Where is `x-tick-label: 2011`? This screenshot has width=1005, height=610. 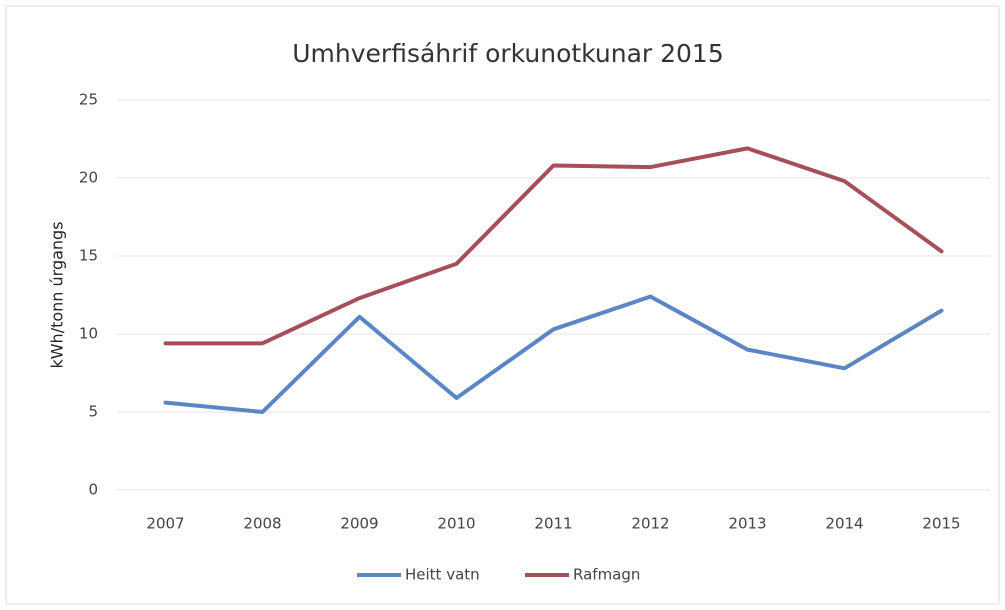 x-tick-label: 2011 is located at coordinates (553, 524).